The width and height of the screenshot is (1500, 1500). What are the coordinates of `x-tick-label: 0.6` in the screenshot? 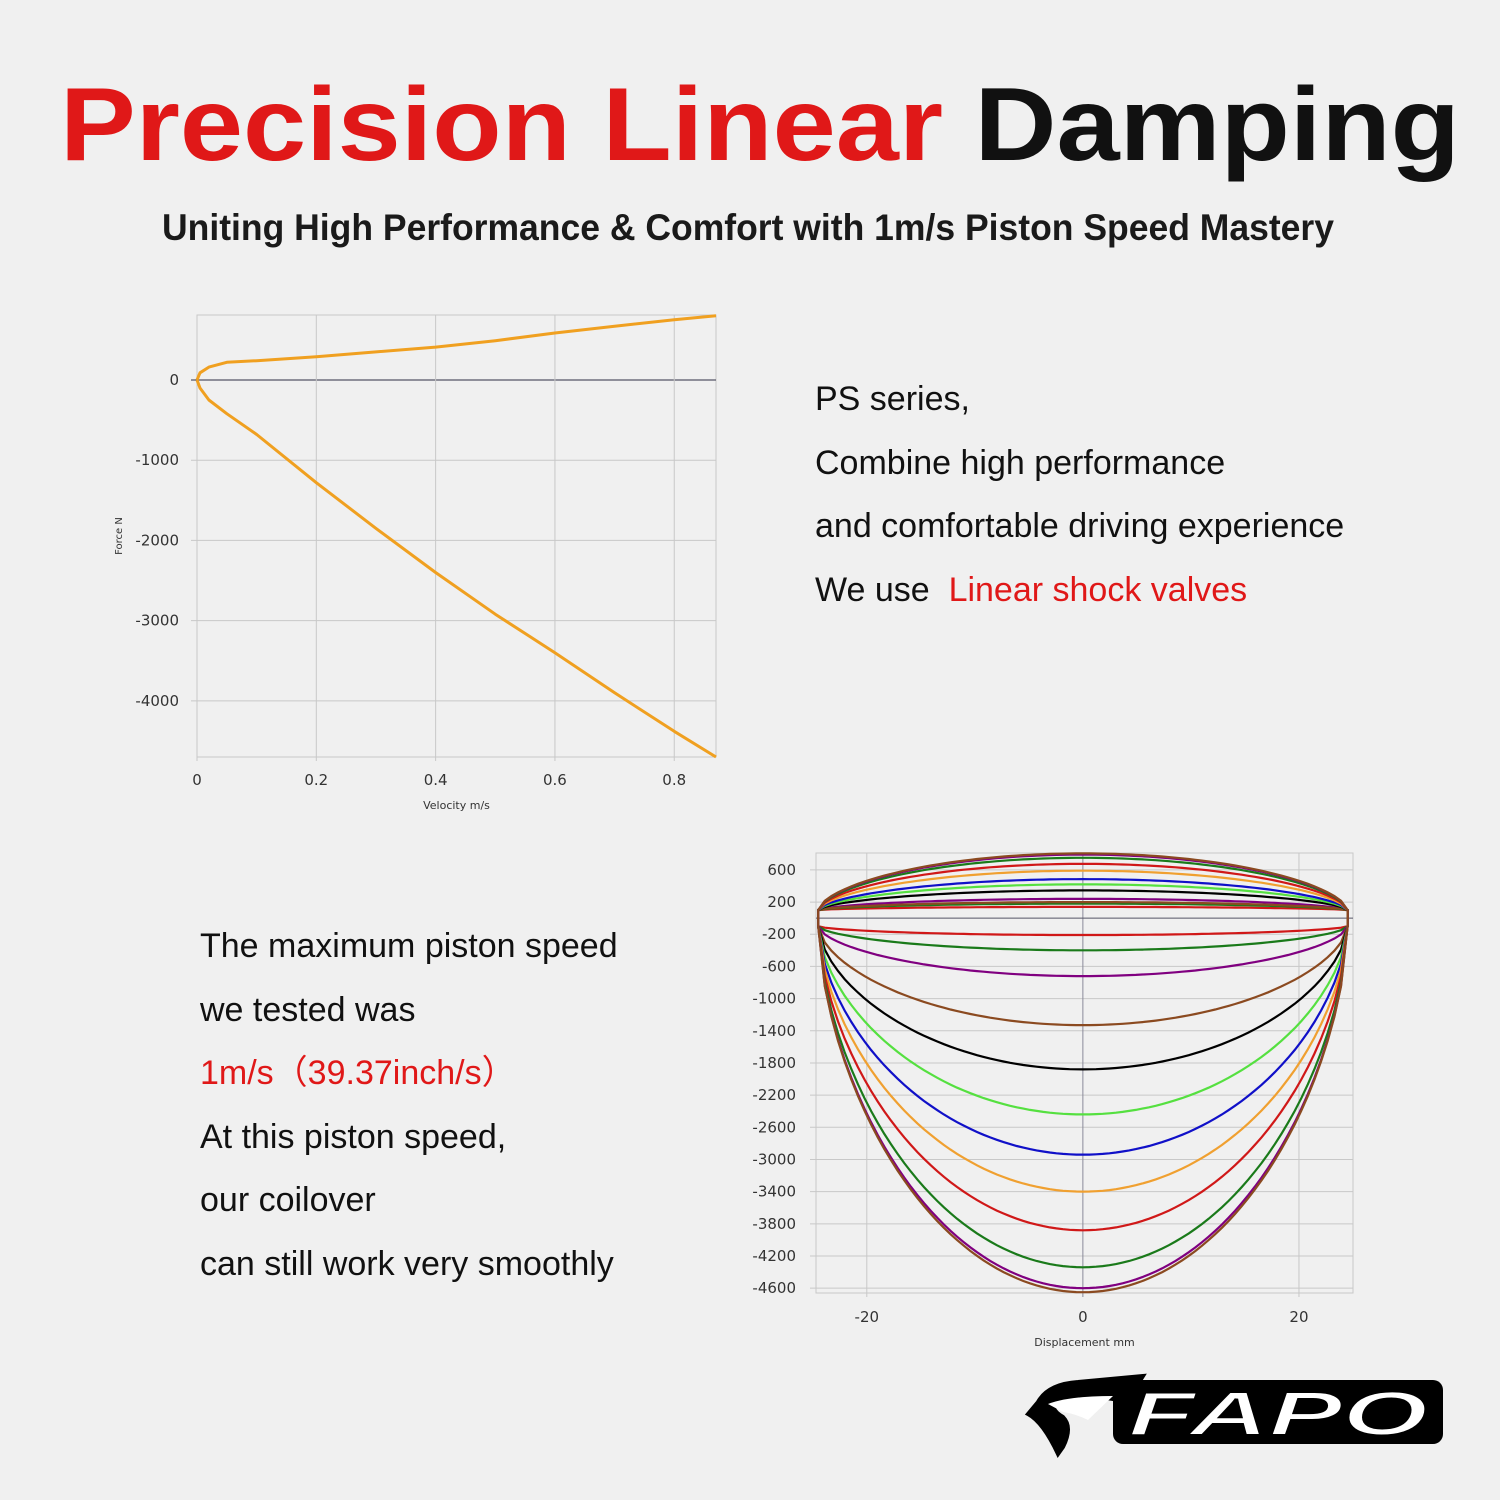 It's located at (555, 780).